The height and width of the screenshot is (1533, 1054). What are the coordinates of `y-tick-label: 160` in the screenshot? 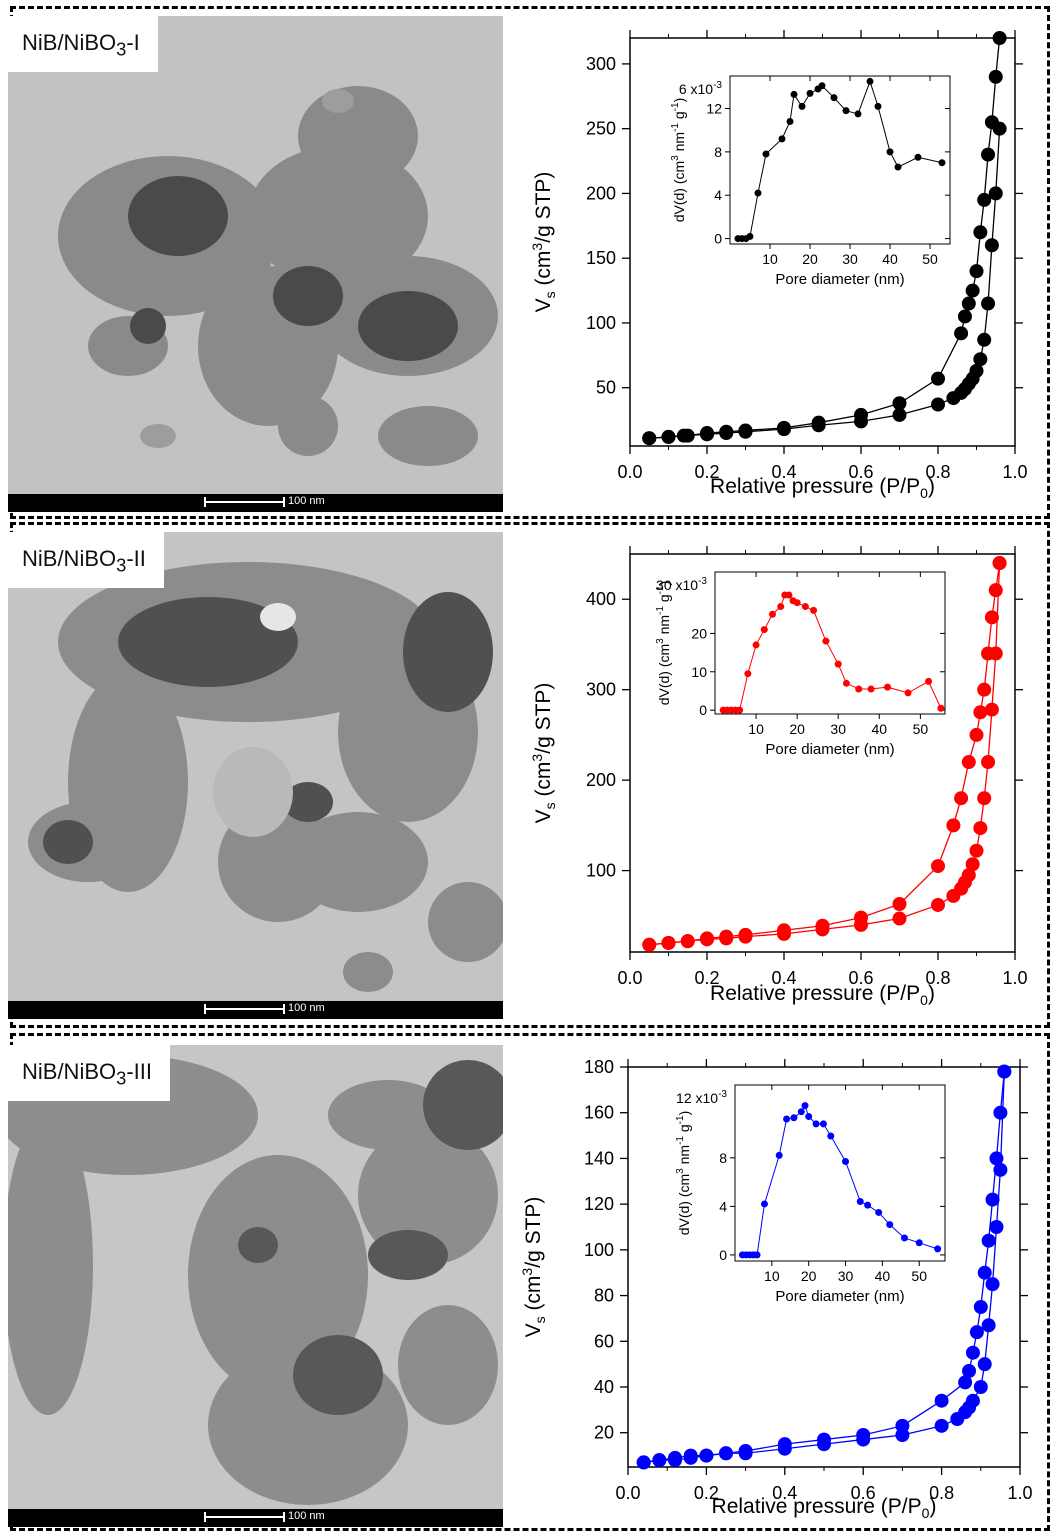 It's located at (599, 1113).